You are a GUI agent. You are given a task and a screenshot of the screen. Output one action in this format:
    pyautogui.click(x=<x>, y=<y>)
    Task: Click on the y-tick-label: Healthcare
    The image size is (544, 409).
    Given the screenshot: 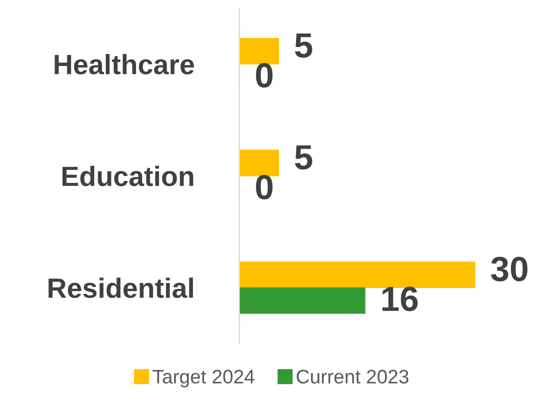 What is the action you would take?
    pyautogui.click(x=124, y=64)
    